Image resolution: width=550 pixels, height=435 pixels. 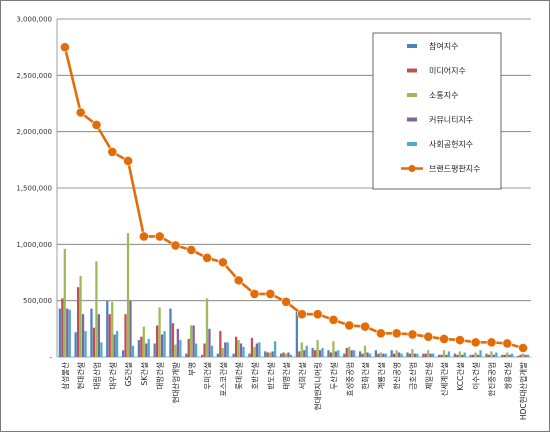 What do you see at coordinates (34, 76) in the screenshot?
I see `y-tick-label: 2,500,000` at bounding box center [34, 76].